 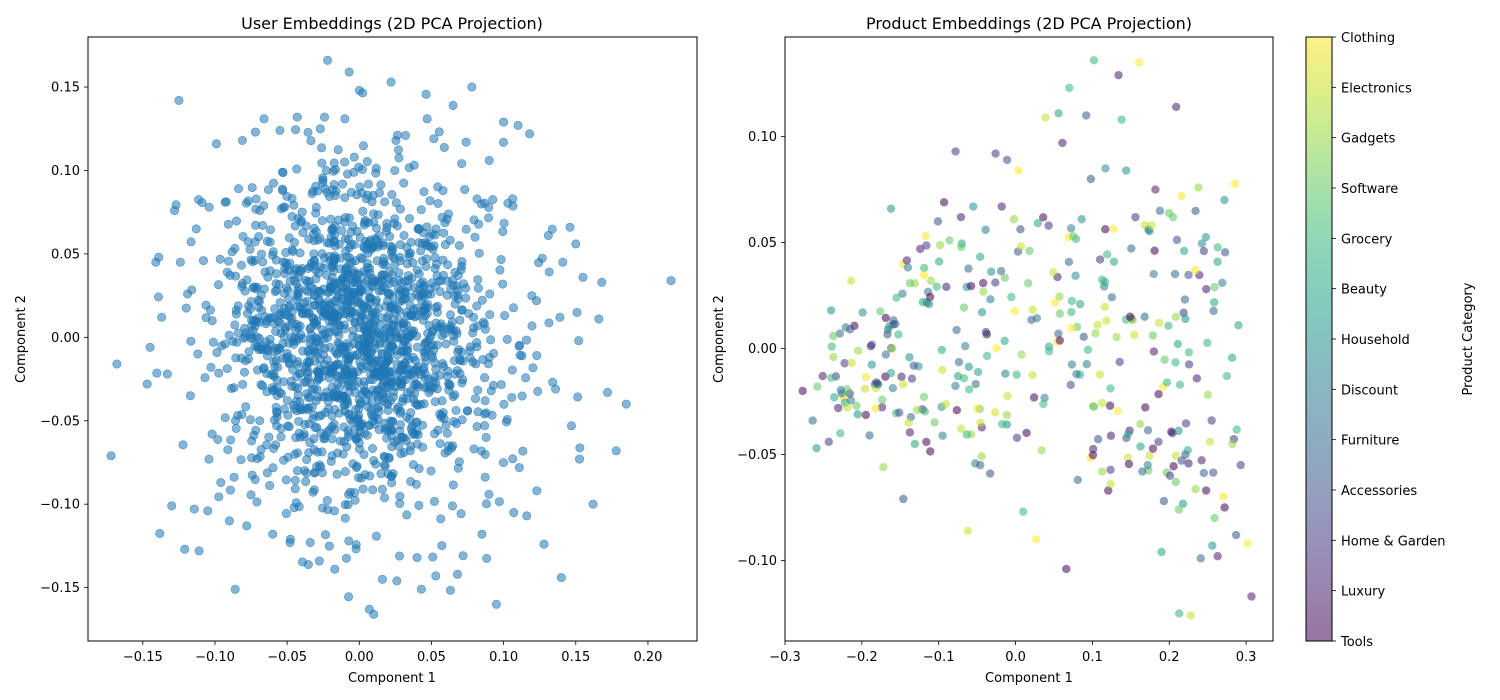 I want to click on colorbar-tick-label: Discount, so click(x=1369, y=390).